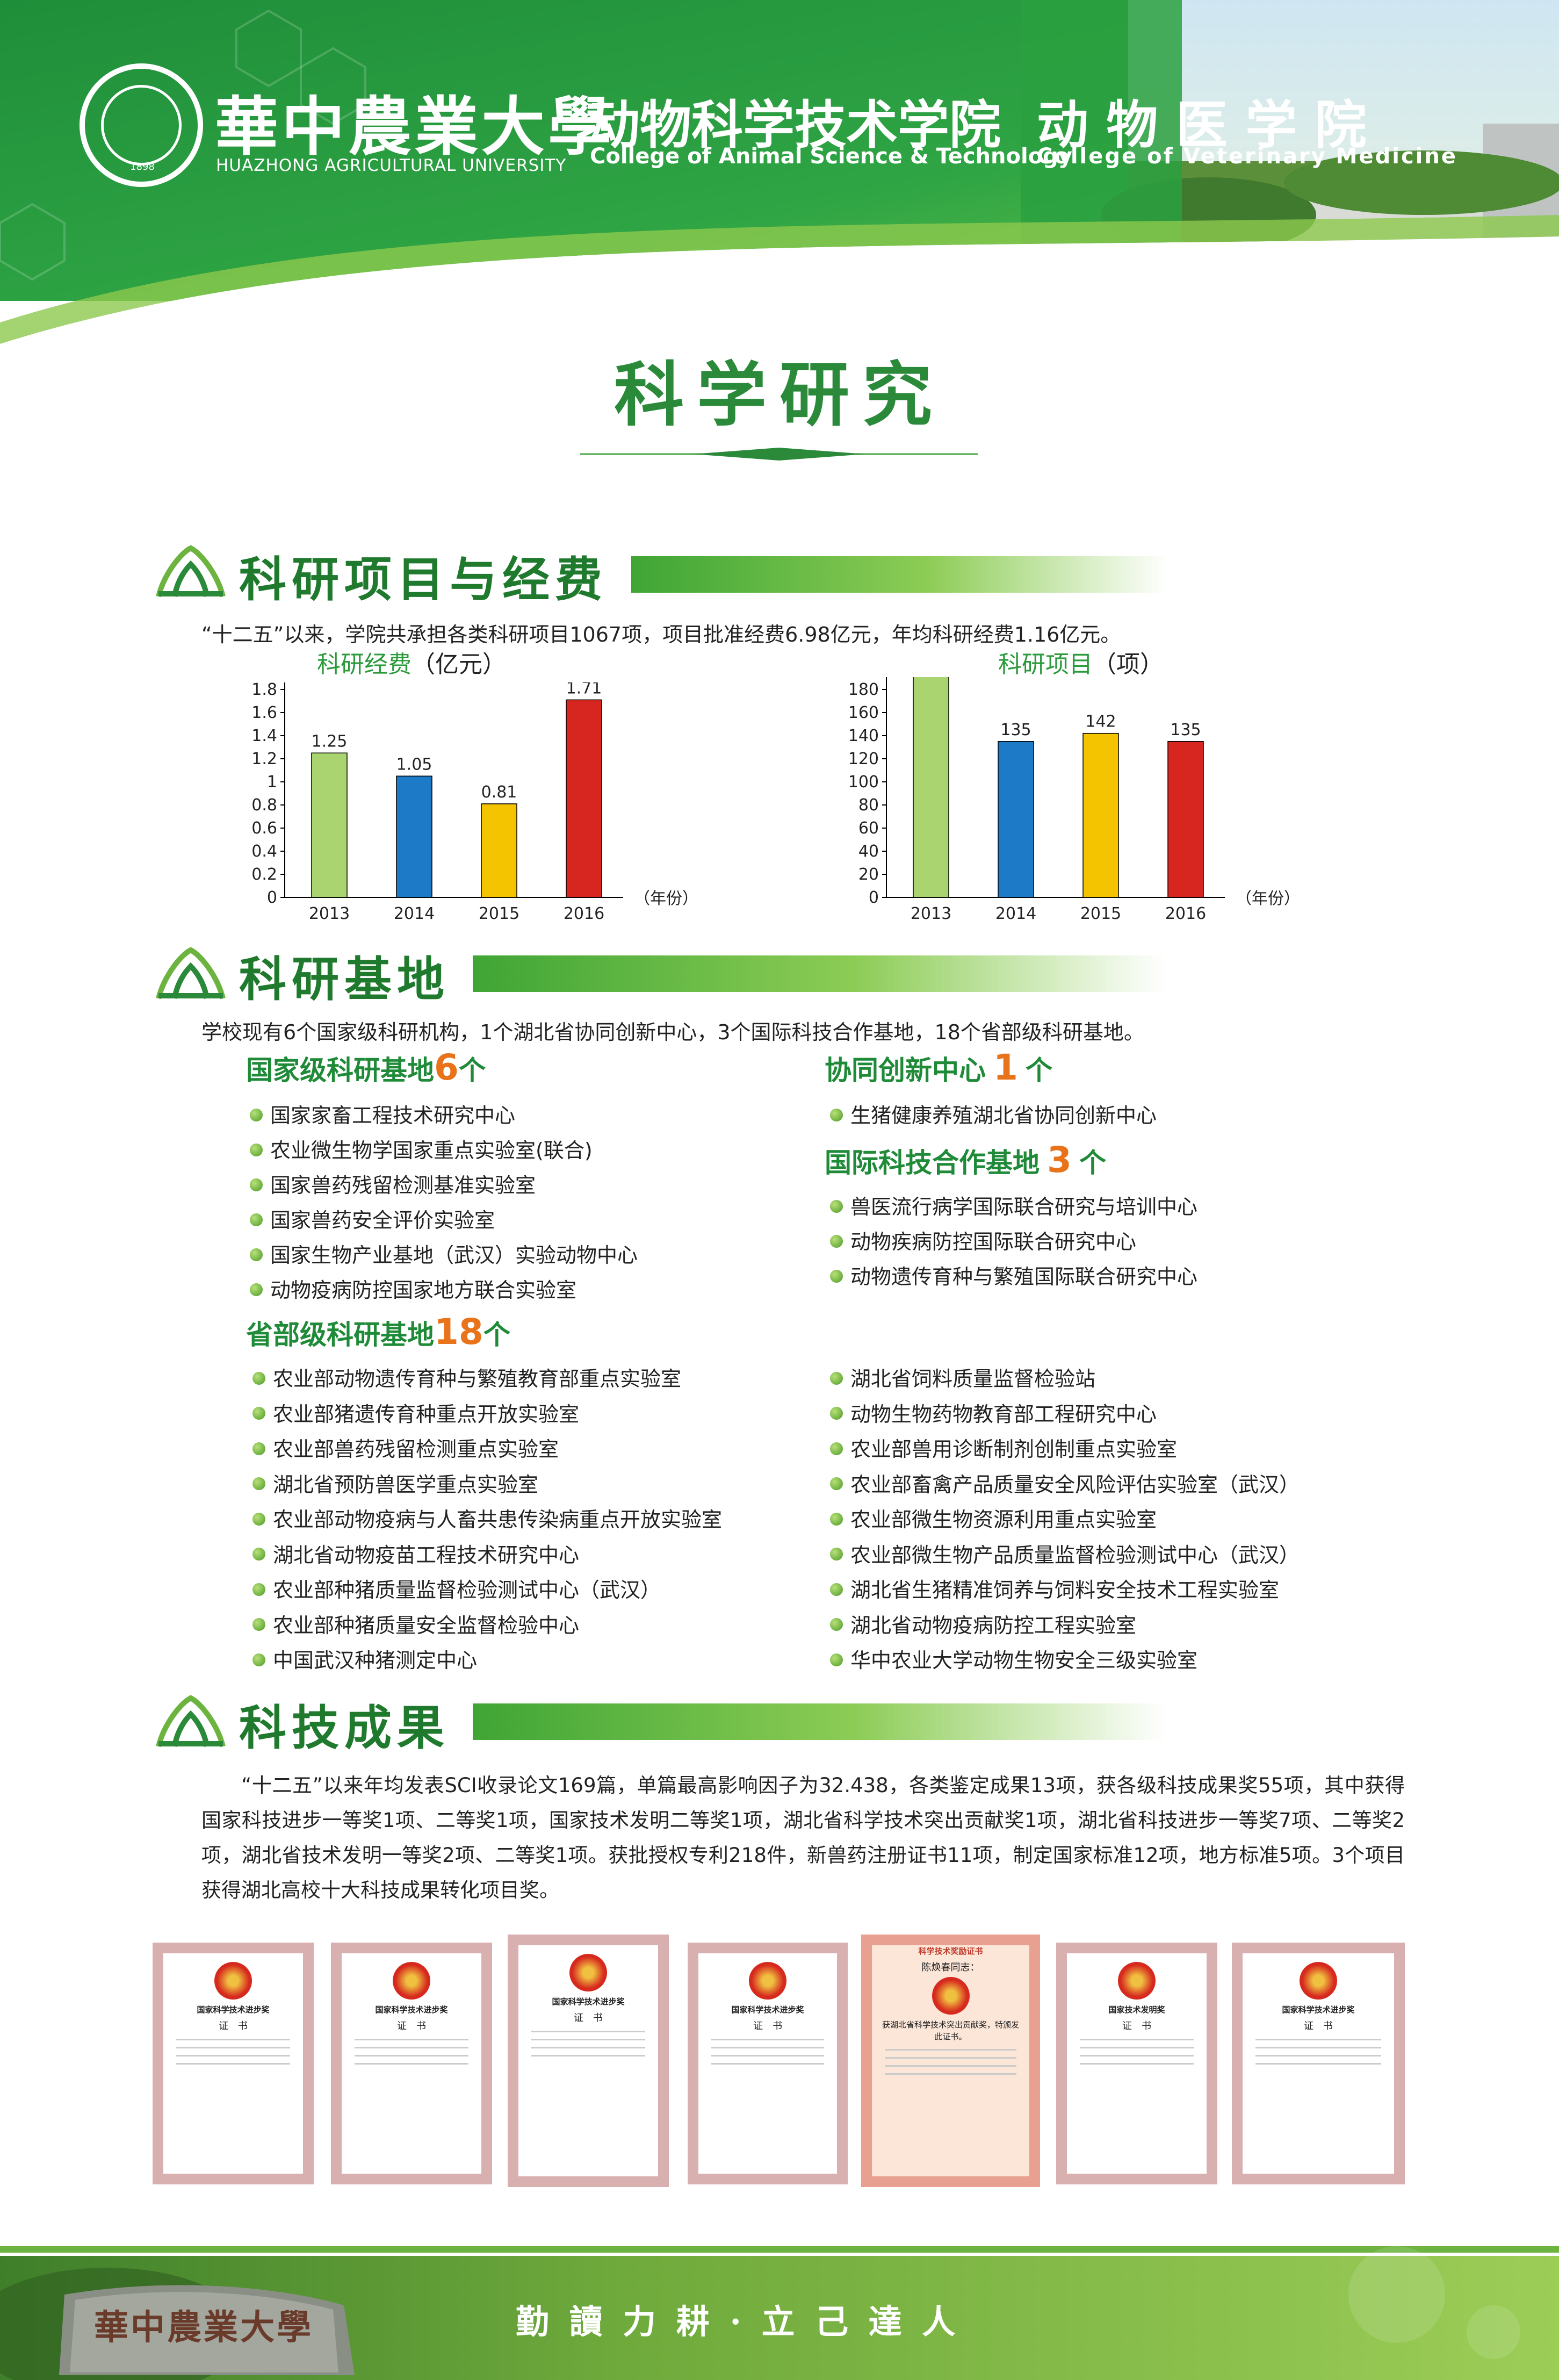 The height and width of the screenshot is (2380, 1559). What do you see at coordinates (203, 2327) in the screenshot?
I see `footer-stone-inscription: 華中農業大學` at bounding box center [203, 2327].